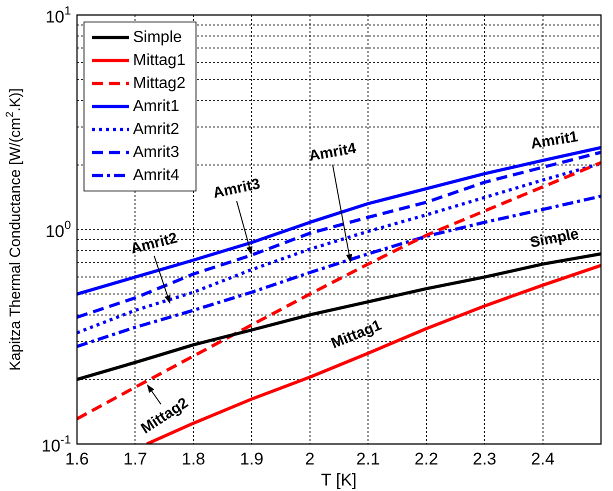  What do you see at coordinates (159, 60) in the screenshot?
I see `legend-label: Mittag1` at bounding box center [159, 60].